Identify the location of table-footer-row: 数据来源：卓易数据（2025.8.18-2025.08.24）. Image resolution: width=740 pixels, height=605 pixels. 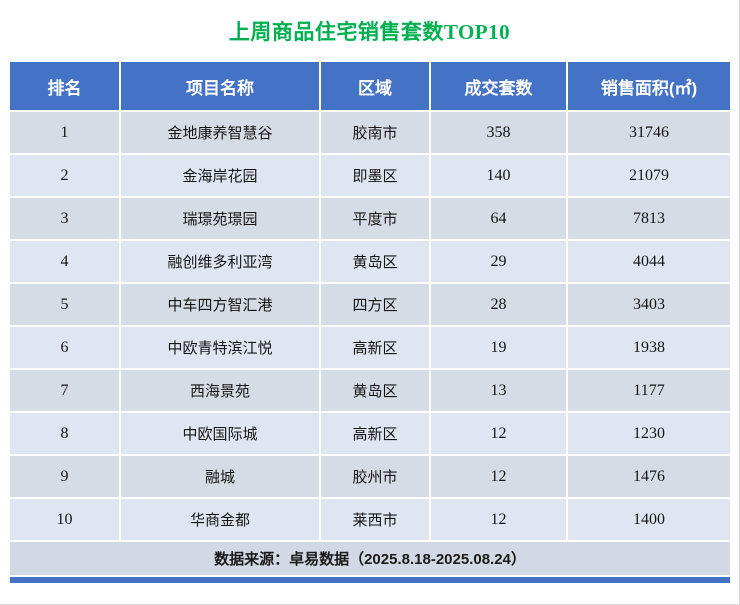
(370, 558).